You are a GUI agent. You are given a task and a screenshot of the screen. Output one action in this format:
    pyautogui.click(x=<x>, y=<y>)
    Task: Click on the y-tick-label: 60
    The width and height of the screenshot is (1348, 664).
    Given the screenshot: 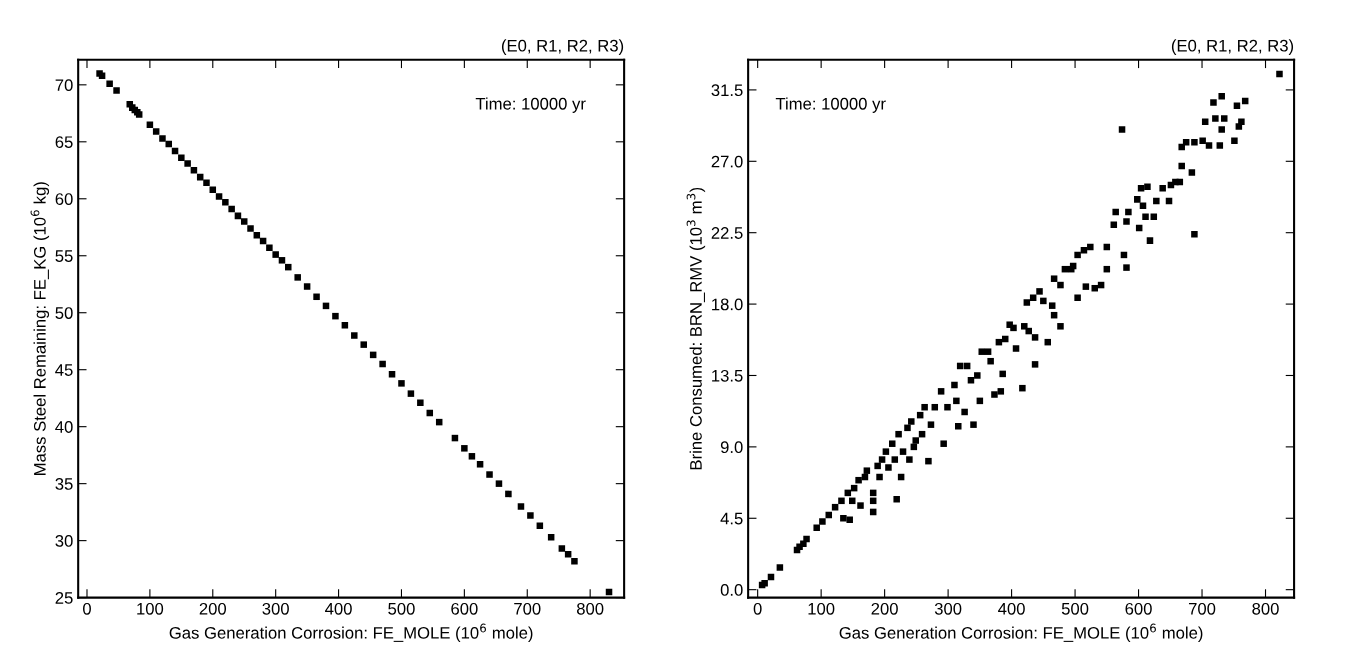 What is the action you would take?
    pyautogui.click(x=64, y=199)
    